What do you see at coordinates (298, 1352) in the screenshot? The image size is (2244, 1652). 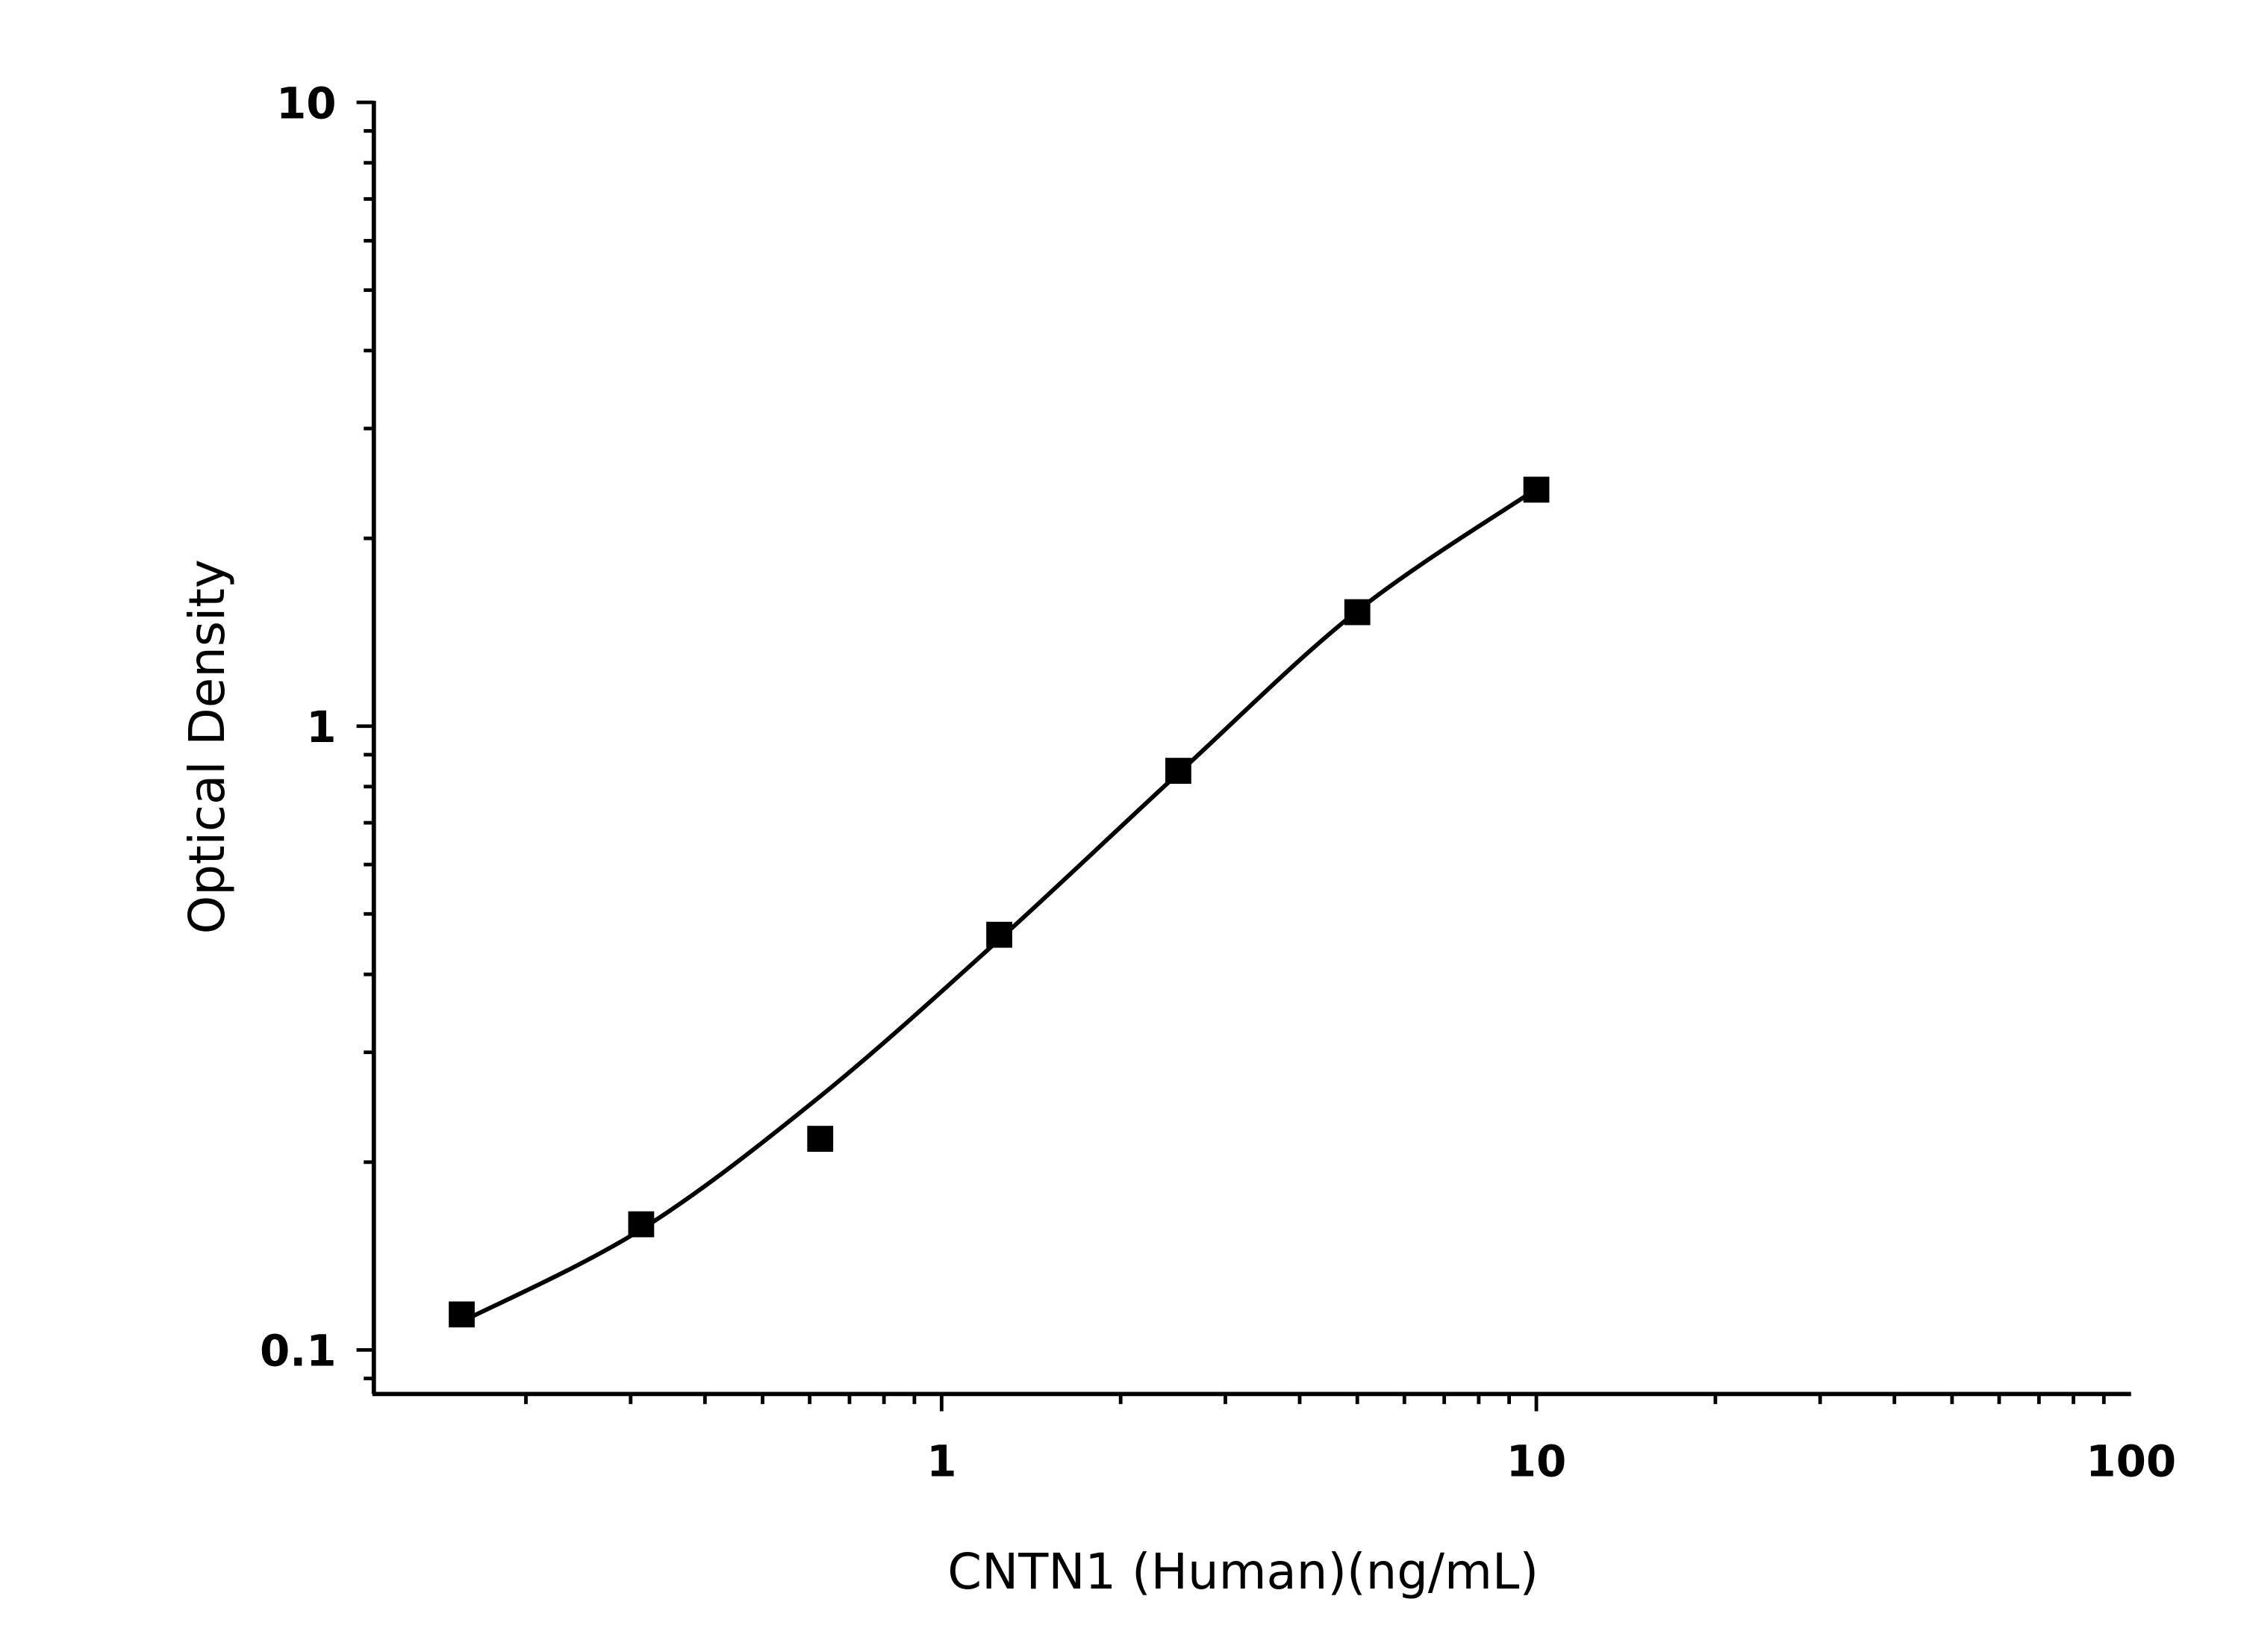 I see `y-tick-label: 0.1` at bounding box center [298, 1352].